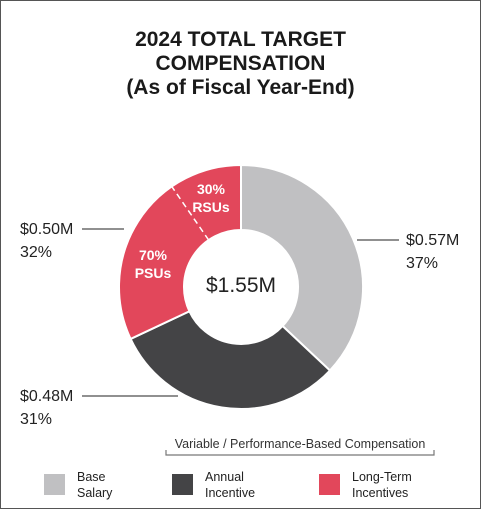 The width and height of the screenshot is (481, 509). I want to click on lti-subsplit-divider, so click(190, 213).